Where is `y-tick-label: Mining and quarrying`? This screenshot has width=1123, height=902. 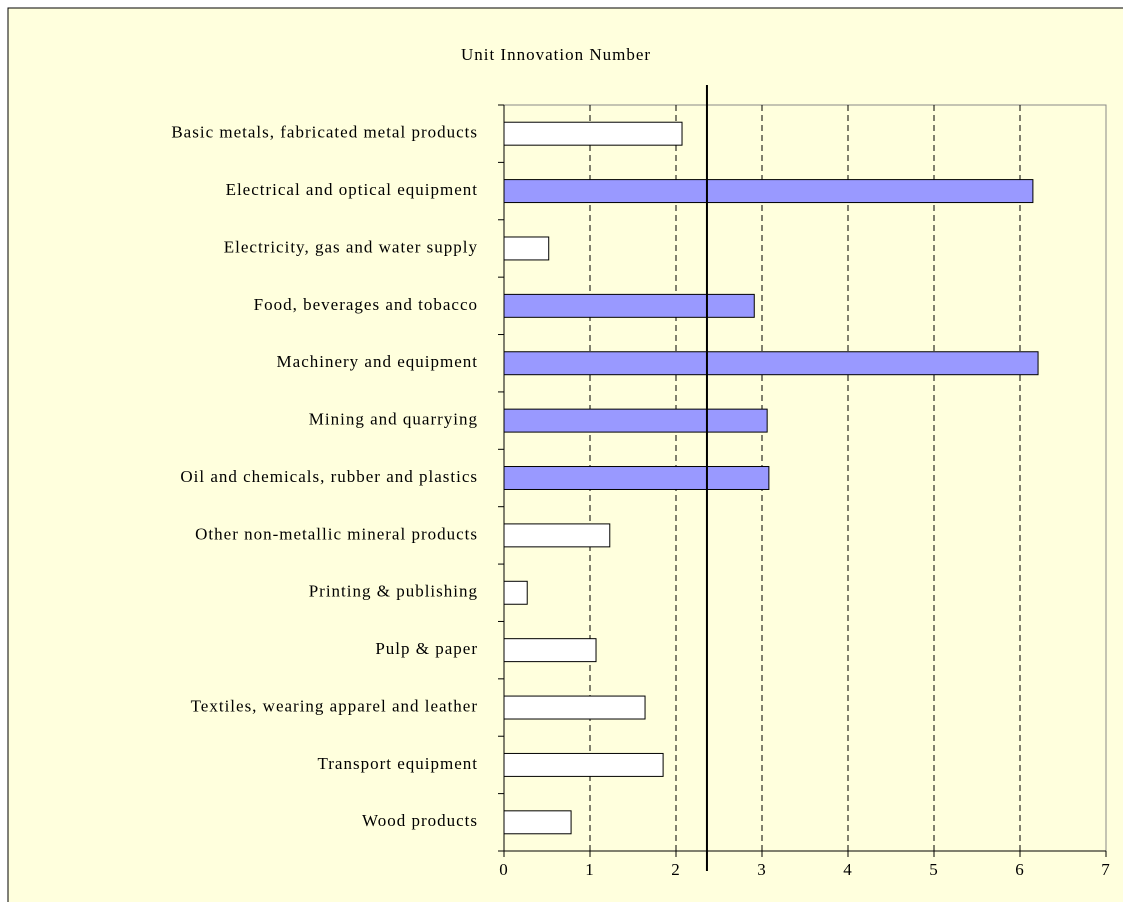
y-tick-label: Mining and quarrying is located at coordinates (393, 419).